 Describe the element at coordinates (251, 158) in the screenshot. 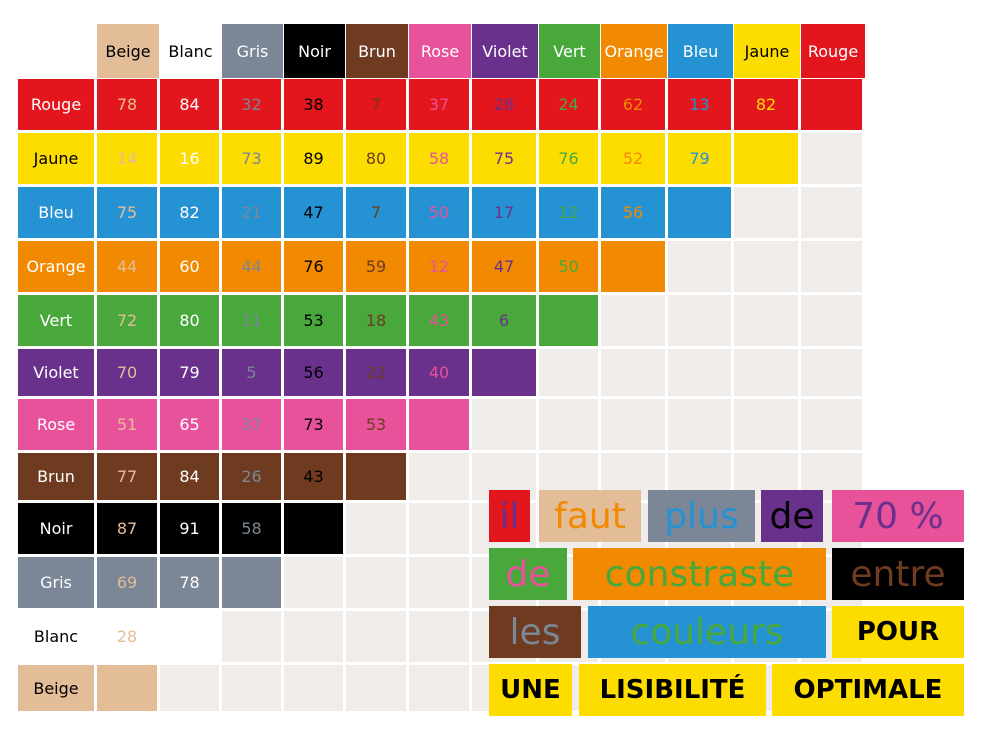

I see `contrast-value-cell: 73` at that location.